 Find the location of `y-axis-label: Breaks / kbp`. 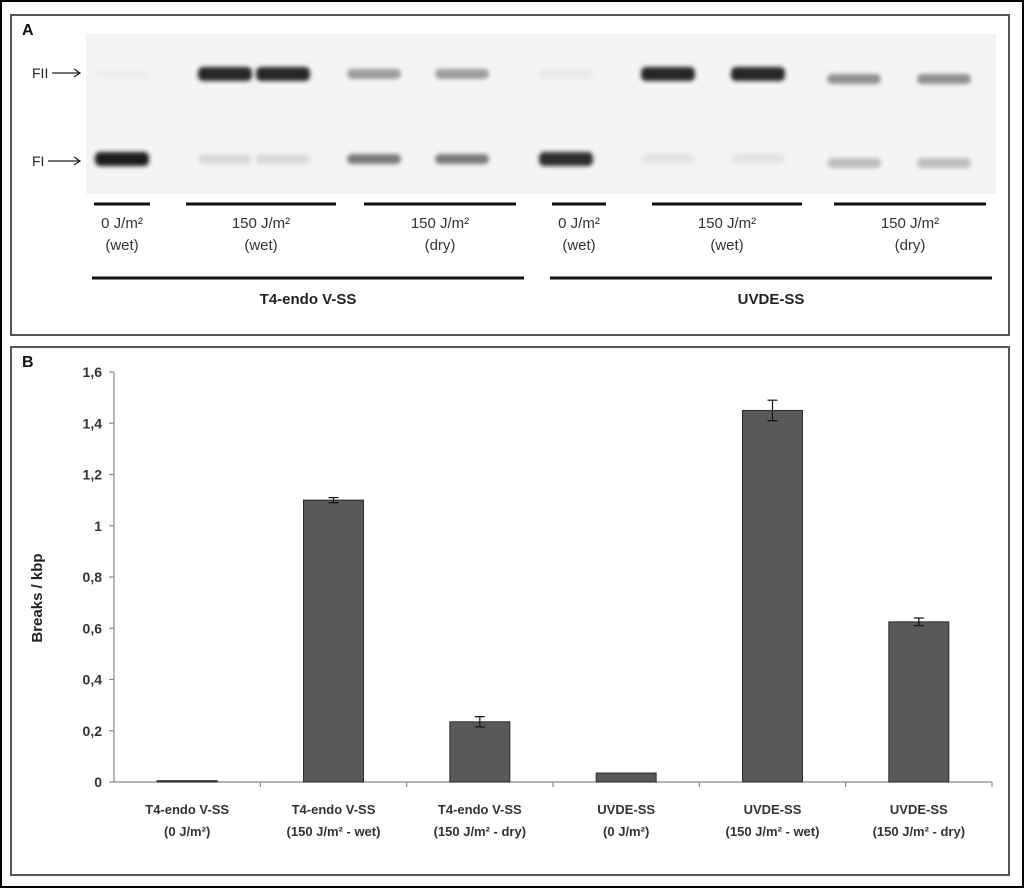

y-axis-label: Breaks / kbp is located at coordinates (37, 597).